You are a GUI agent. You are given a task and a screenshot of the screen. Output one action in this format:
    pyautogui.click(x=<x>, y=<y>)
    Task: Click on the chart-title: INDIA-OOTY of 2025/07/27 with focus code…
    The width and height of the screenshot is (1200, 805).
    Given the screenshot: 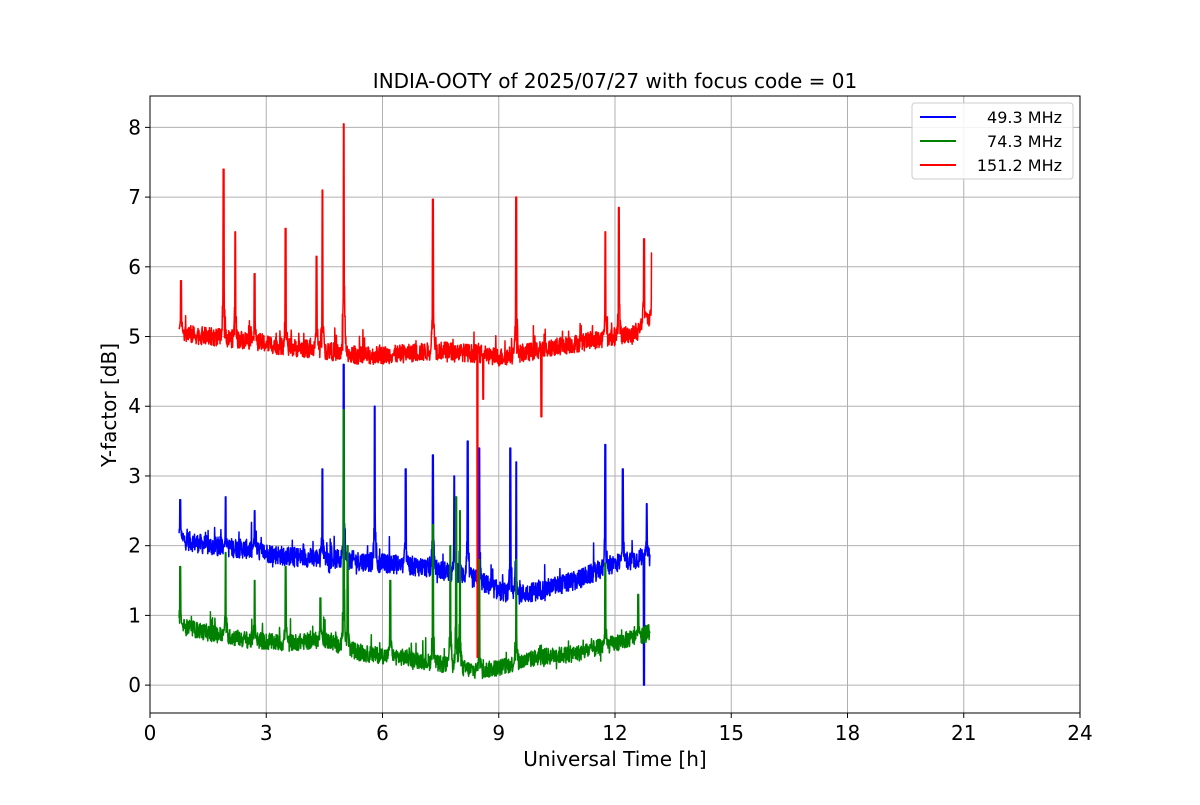 What is the action you would take?
    pyautogui.click(x=615, y=81)
    